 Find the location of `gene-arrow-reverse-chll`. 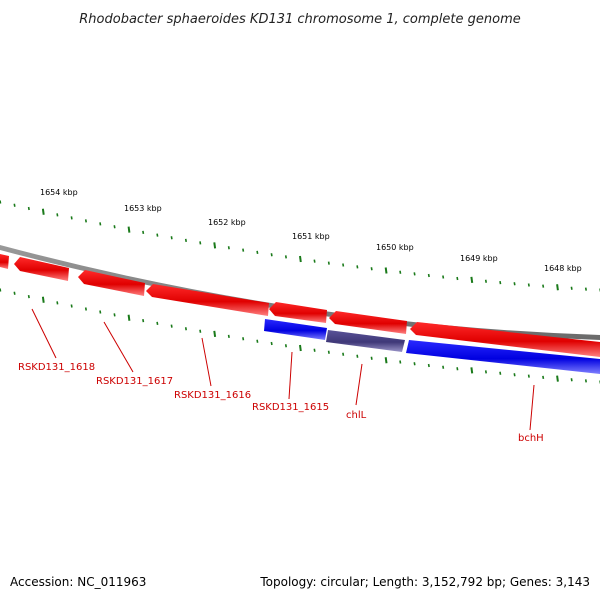

gene-arrow-reverse-chll is located at coordinates (365, 341).